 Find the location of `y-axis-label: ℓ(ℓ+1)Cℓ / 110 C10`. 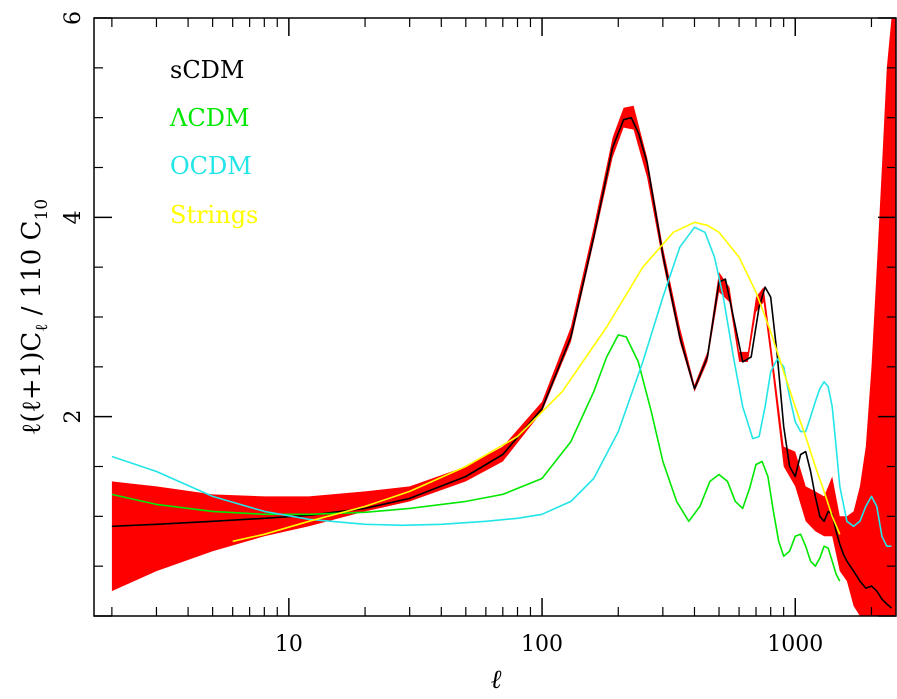

y-axis-label: ℓ(ℓ+1)Cℓ / 110 C10 is located at coordinates (34, 317).